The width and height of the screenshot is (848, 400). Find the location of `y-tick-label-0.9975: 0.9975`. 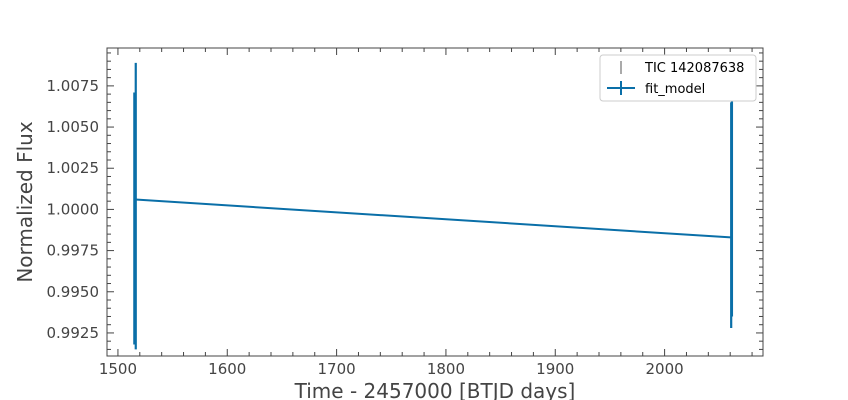

y-tick-label-0.9975: 0.9975 is located at coordinates (73, 251).